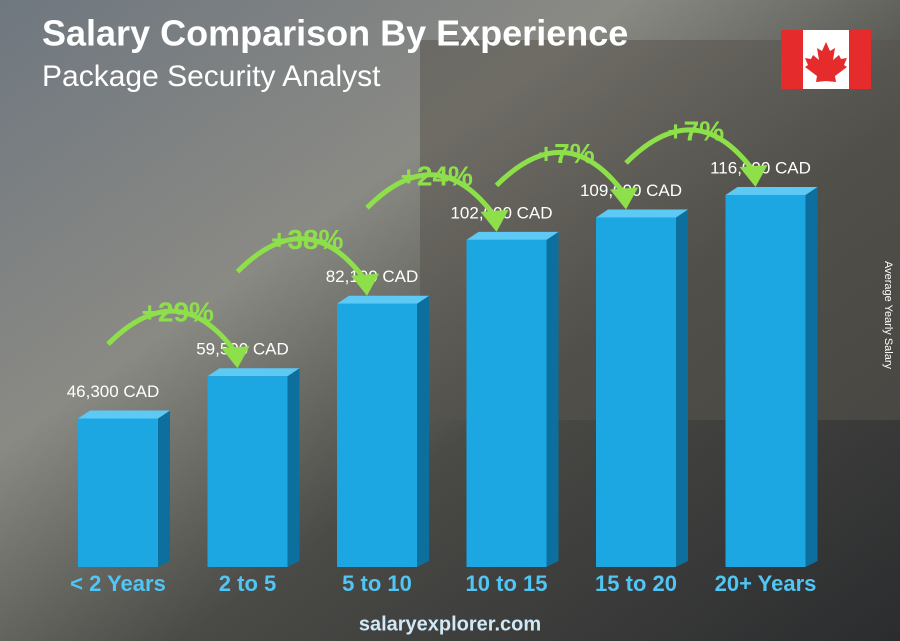 The width and height of the screenshot is (900, 641). Describe the element at coordinates (766, 583) in the screenshot. I see `x-tick-label: 20+ Years` at that location.